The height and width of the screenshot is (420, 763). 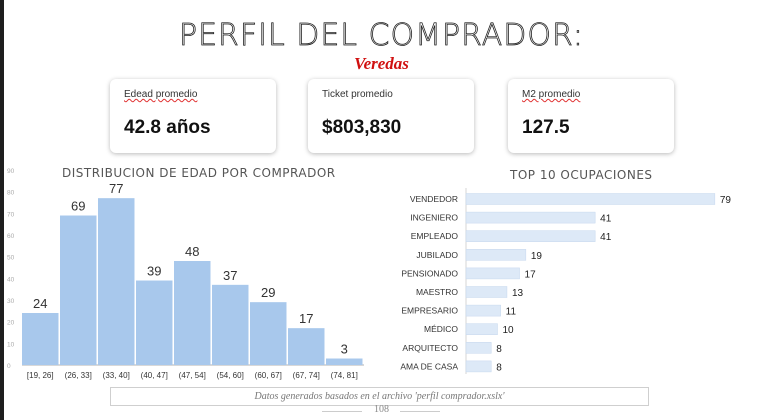 What do you see at coordinates (40, 375) in the screenshot?
I see `age-category-label: [19, 26]` at bounding box center [40, 375].